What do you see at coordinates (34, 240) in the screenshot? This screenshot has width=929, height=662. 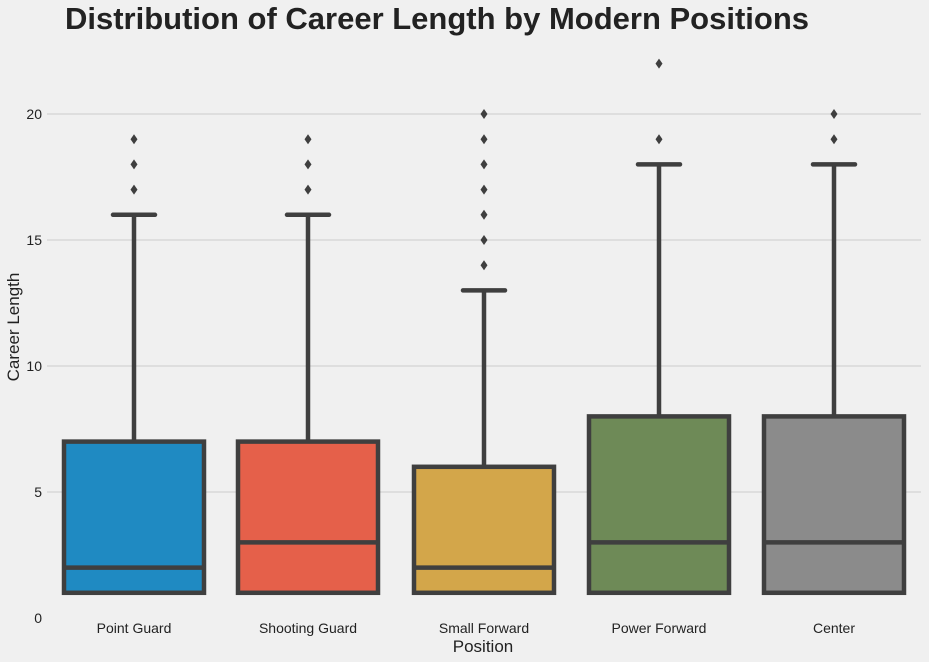 I see `y-tick-label: 15` at bounding box center [34, 240].